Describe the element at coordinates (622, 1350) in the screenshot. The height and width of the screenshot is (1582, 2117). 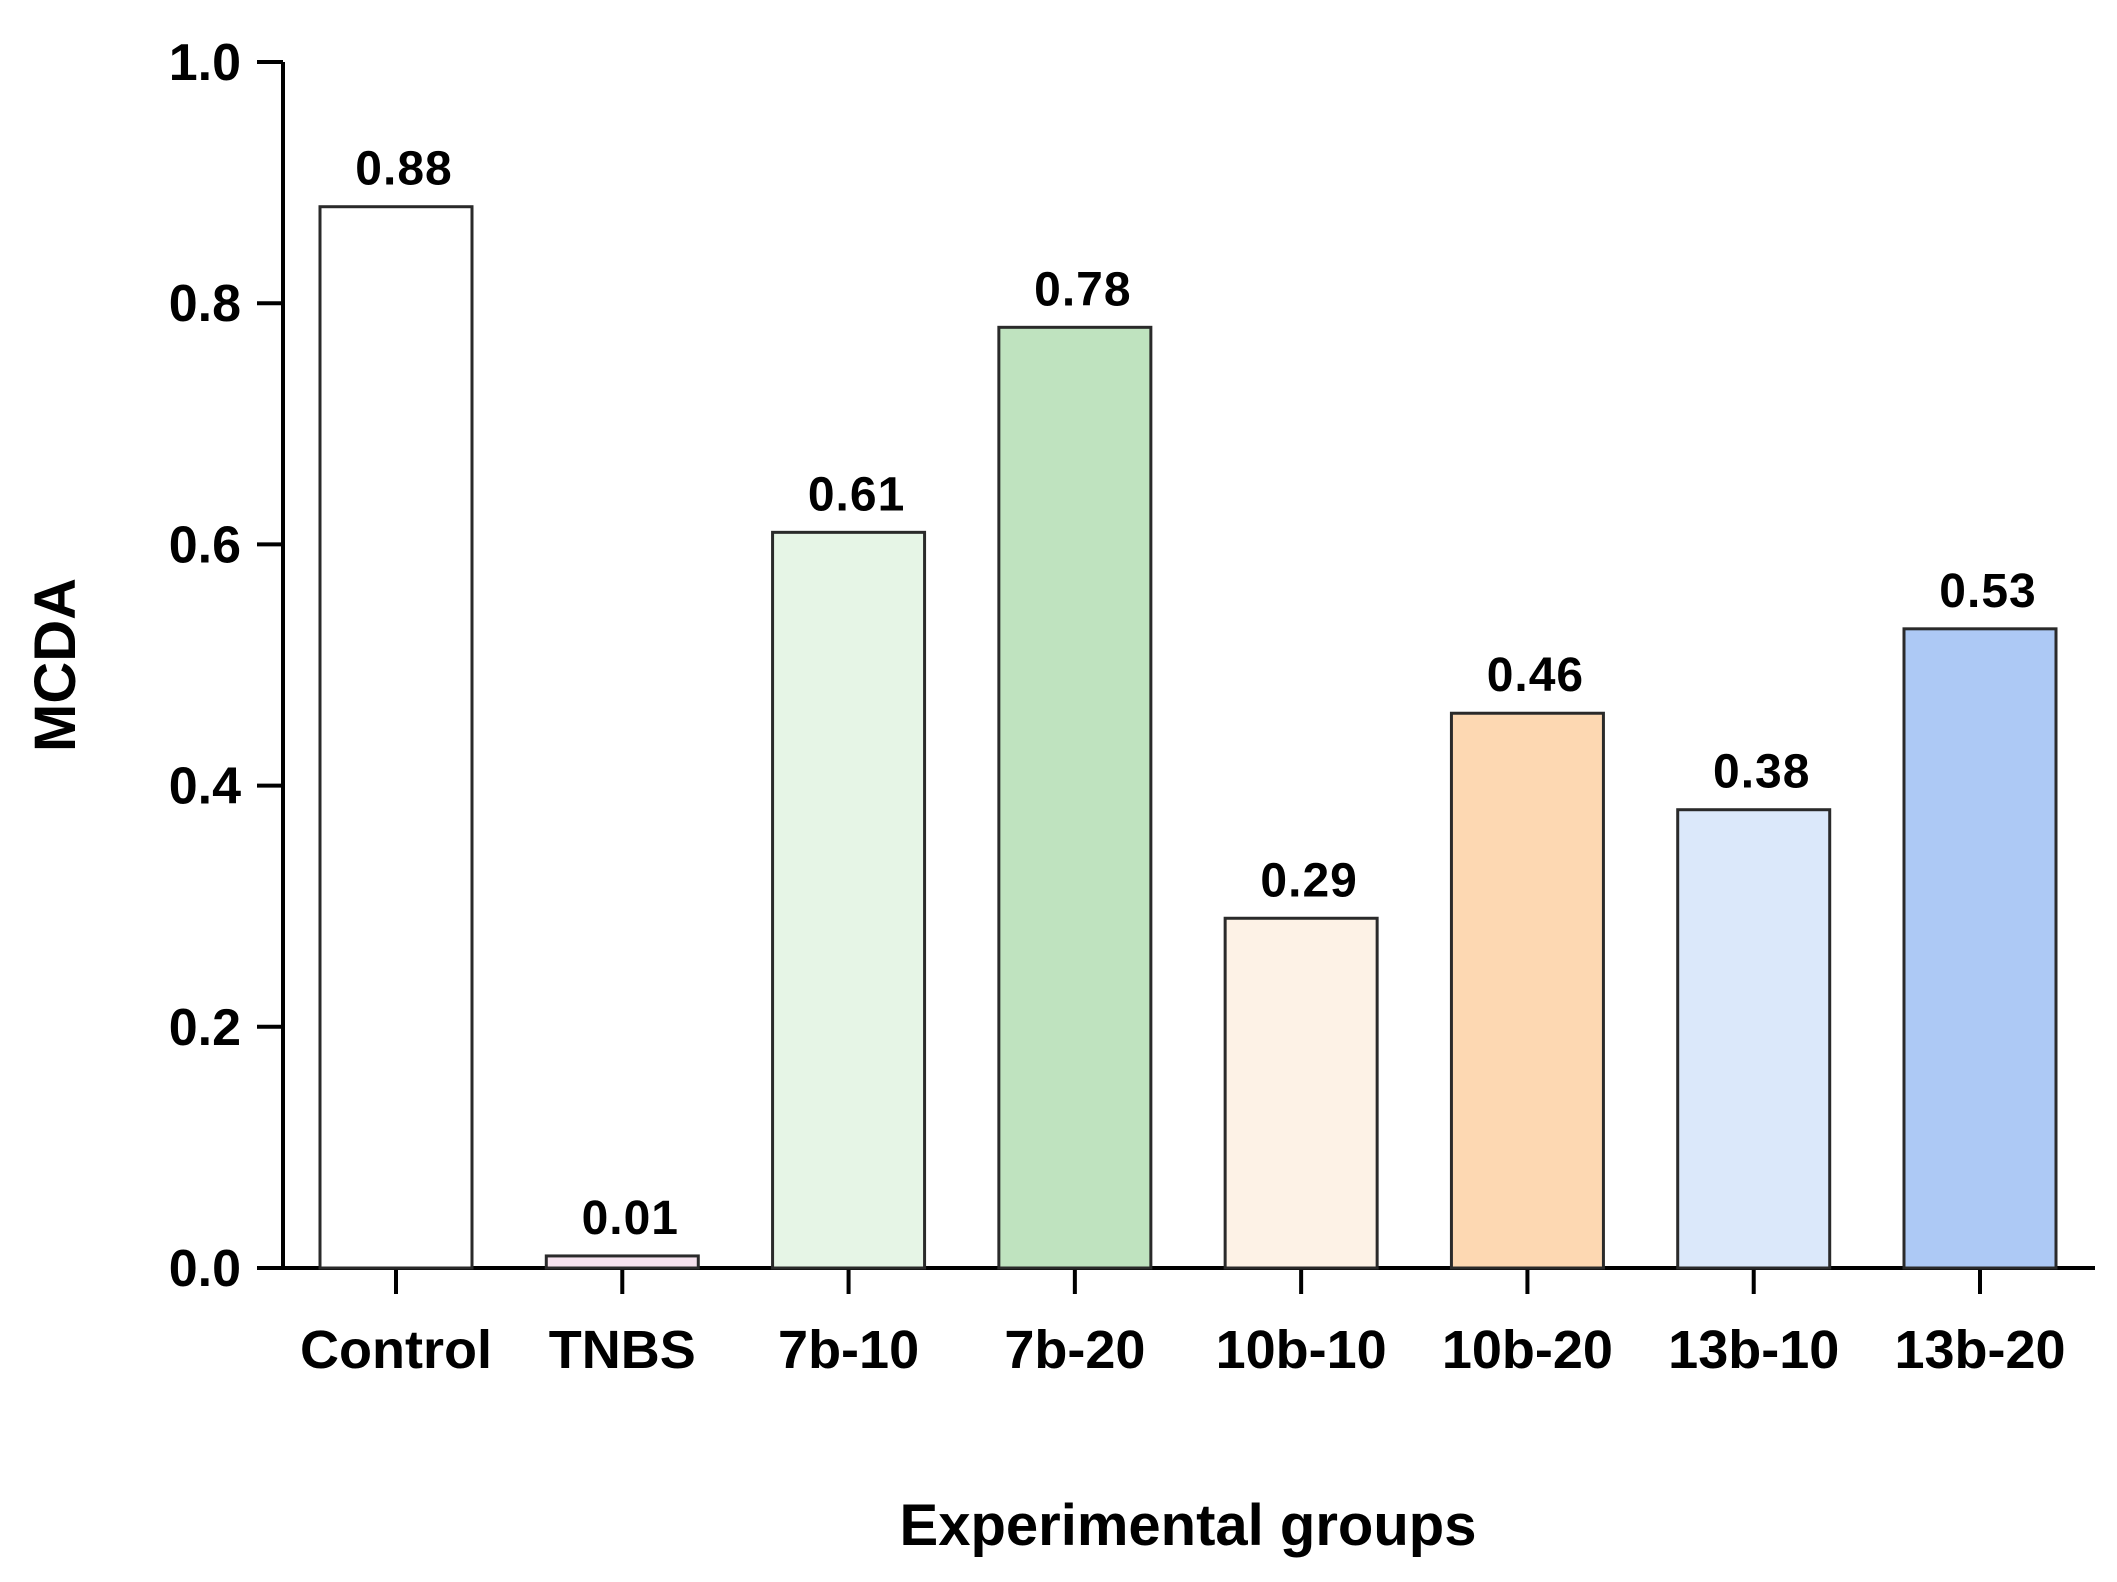
I see `x-tick-label: TNBS` at that location.